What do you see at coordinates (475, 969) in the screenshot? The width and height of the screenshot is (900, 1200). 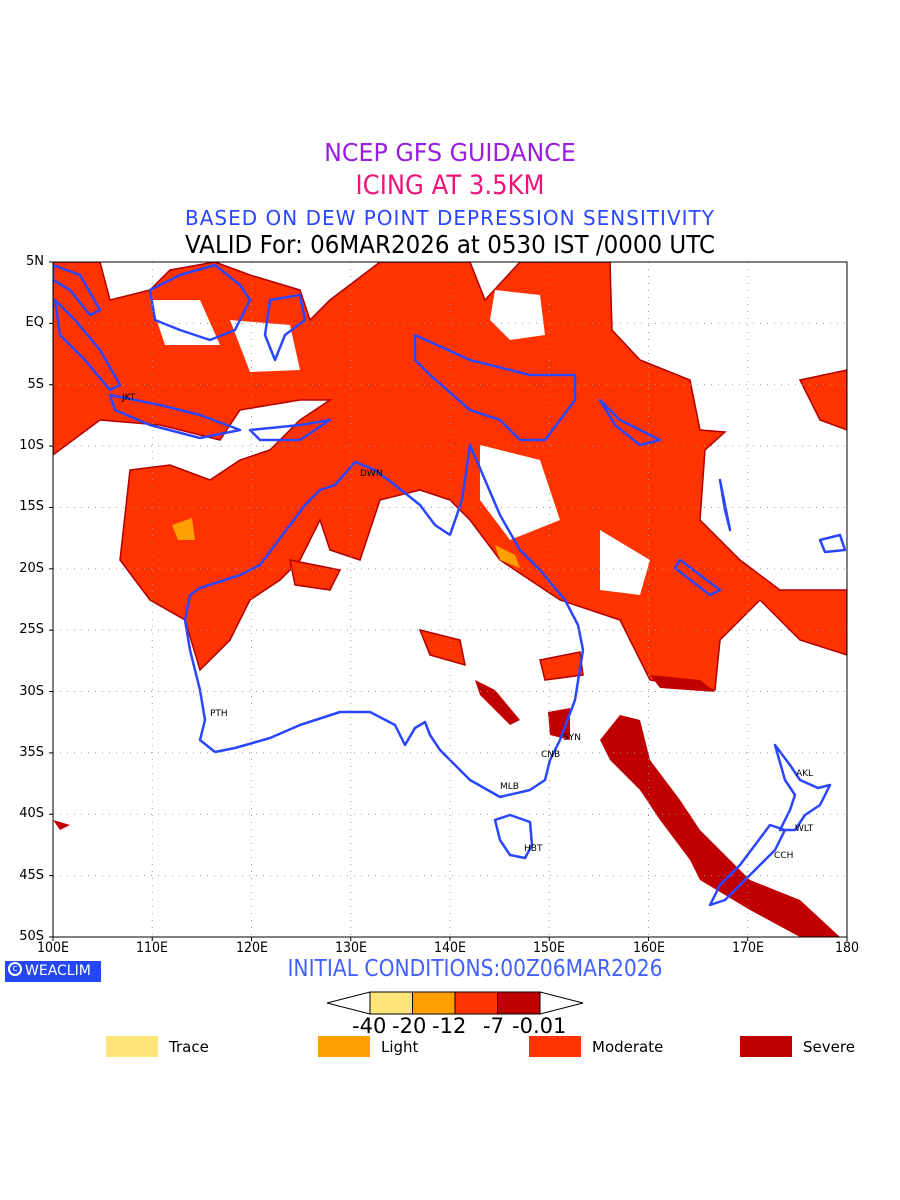 I see `initial-conditions: INITIAL CONDITIONS:00Z06MAR2026` at bounding box center [475, 969].